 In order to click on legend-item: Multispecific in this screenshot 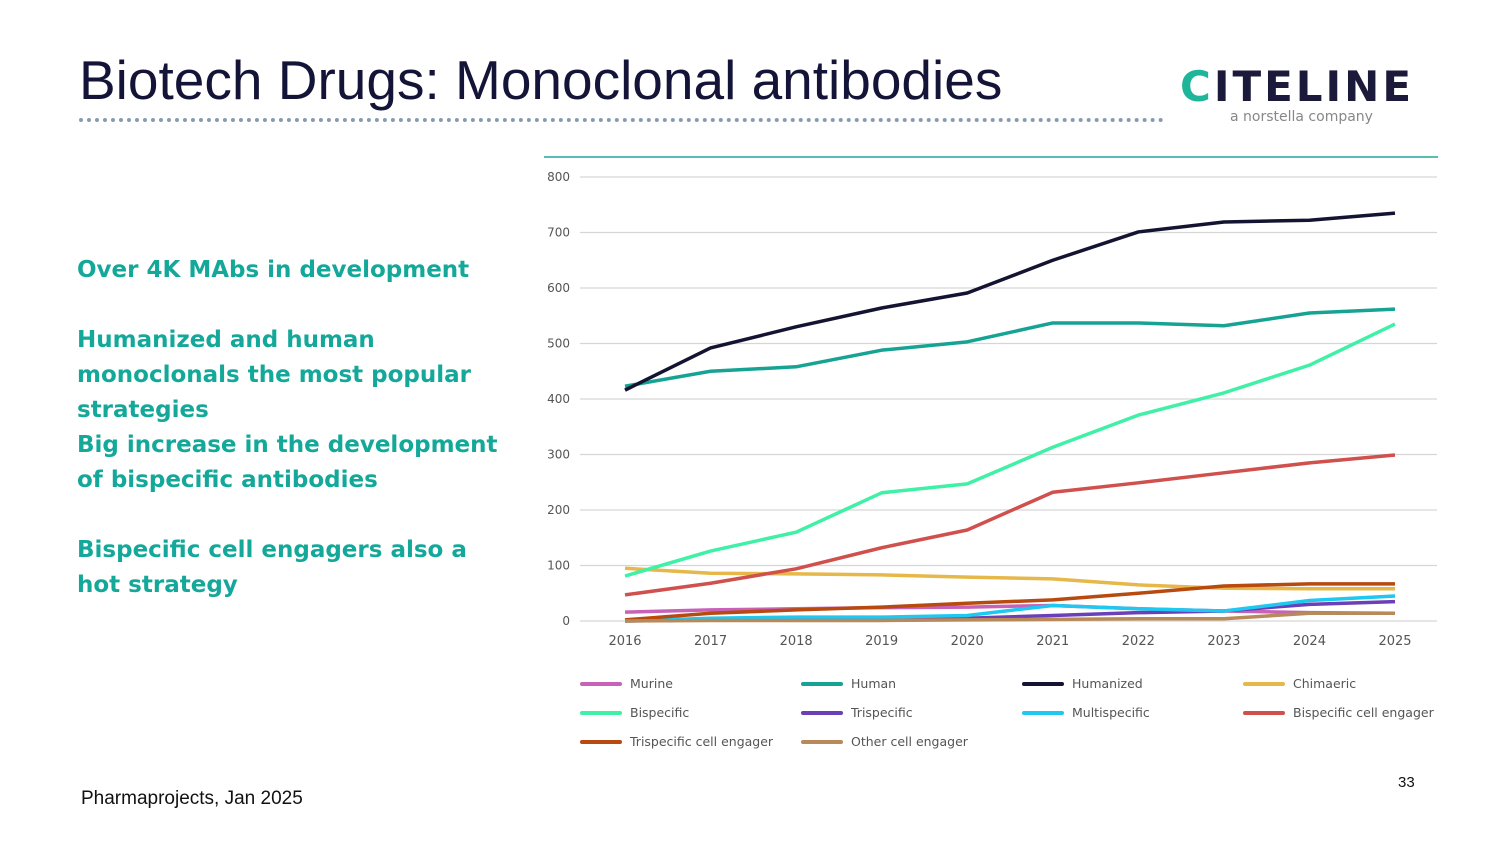, I will do `click(1086, 712)`.